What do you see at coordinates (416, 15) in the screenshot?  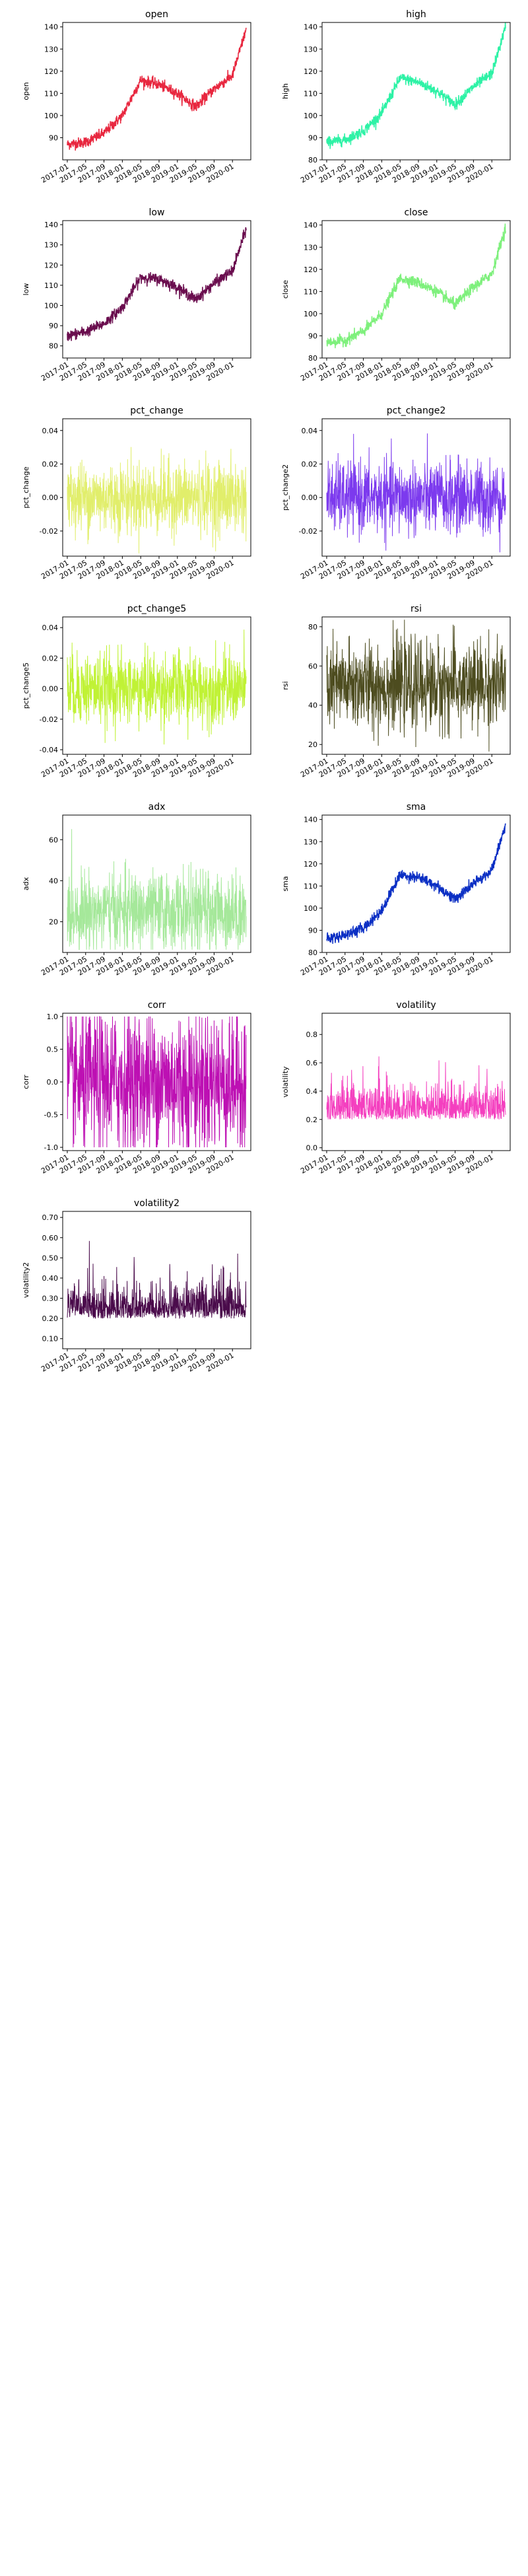 I see `chart-title: high` at bounding box center [416, 15].